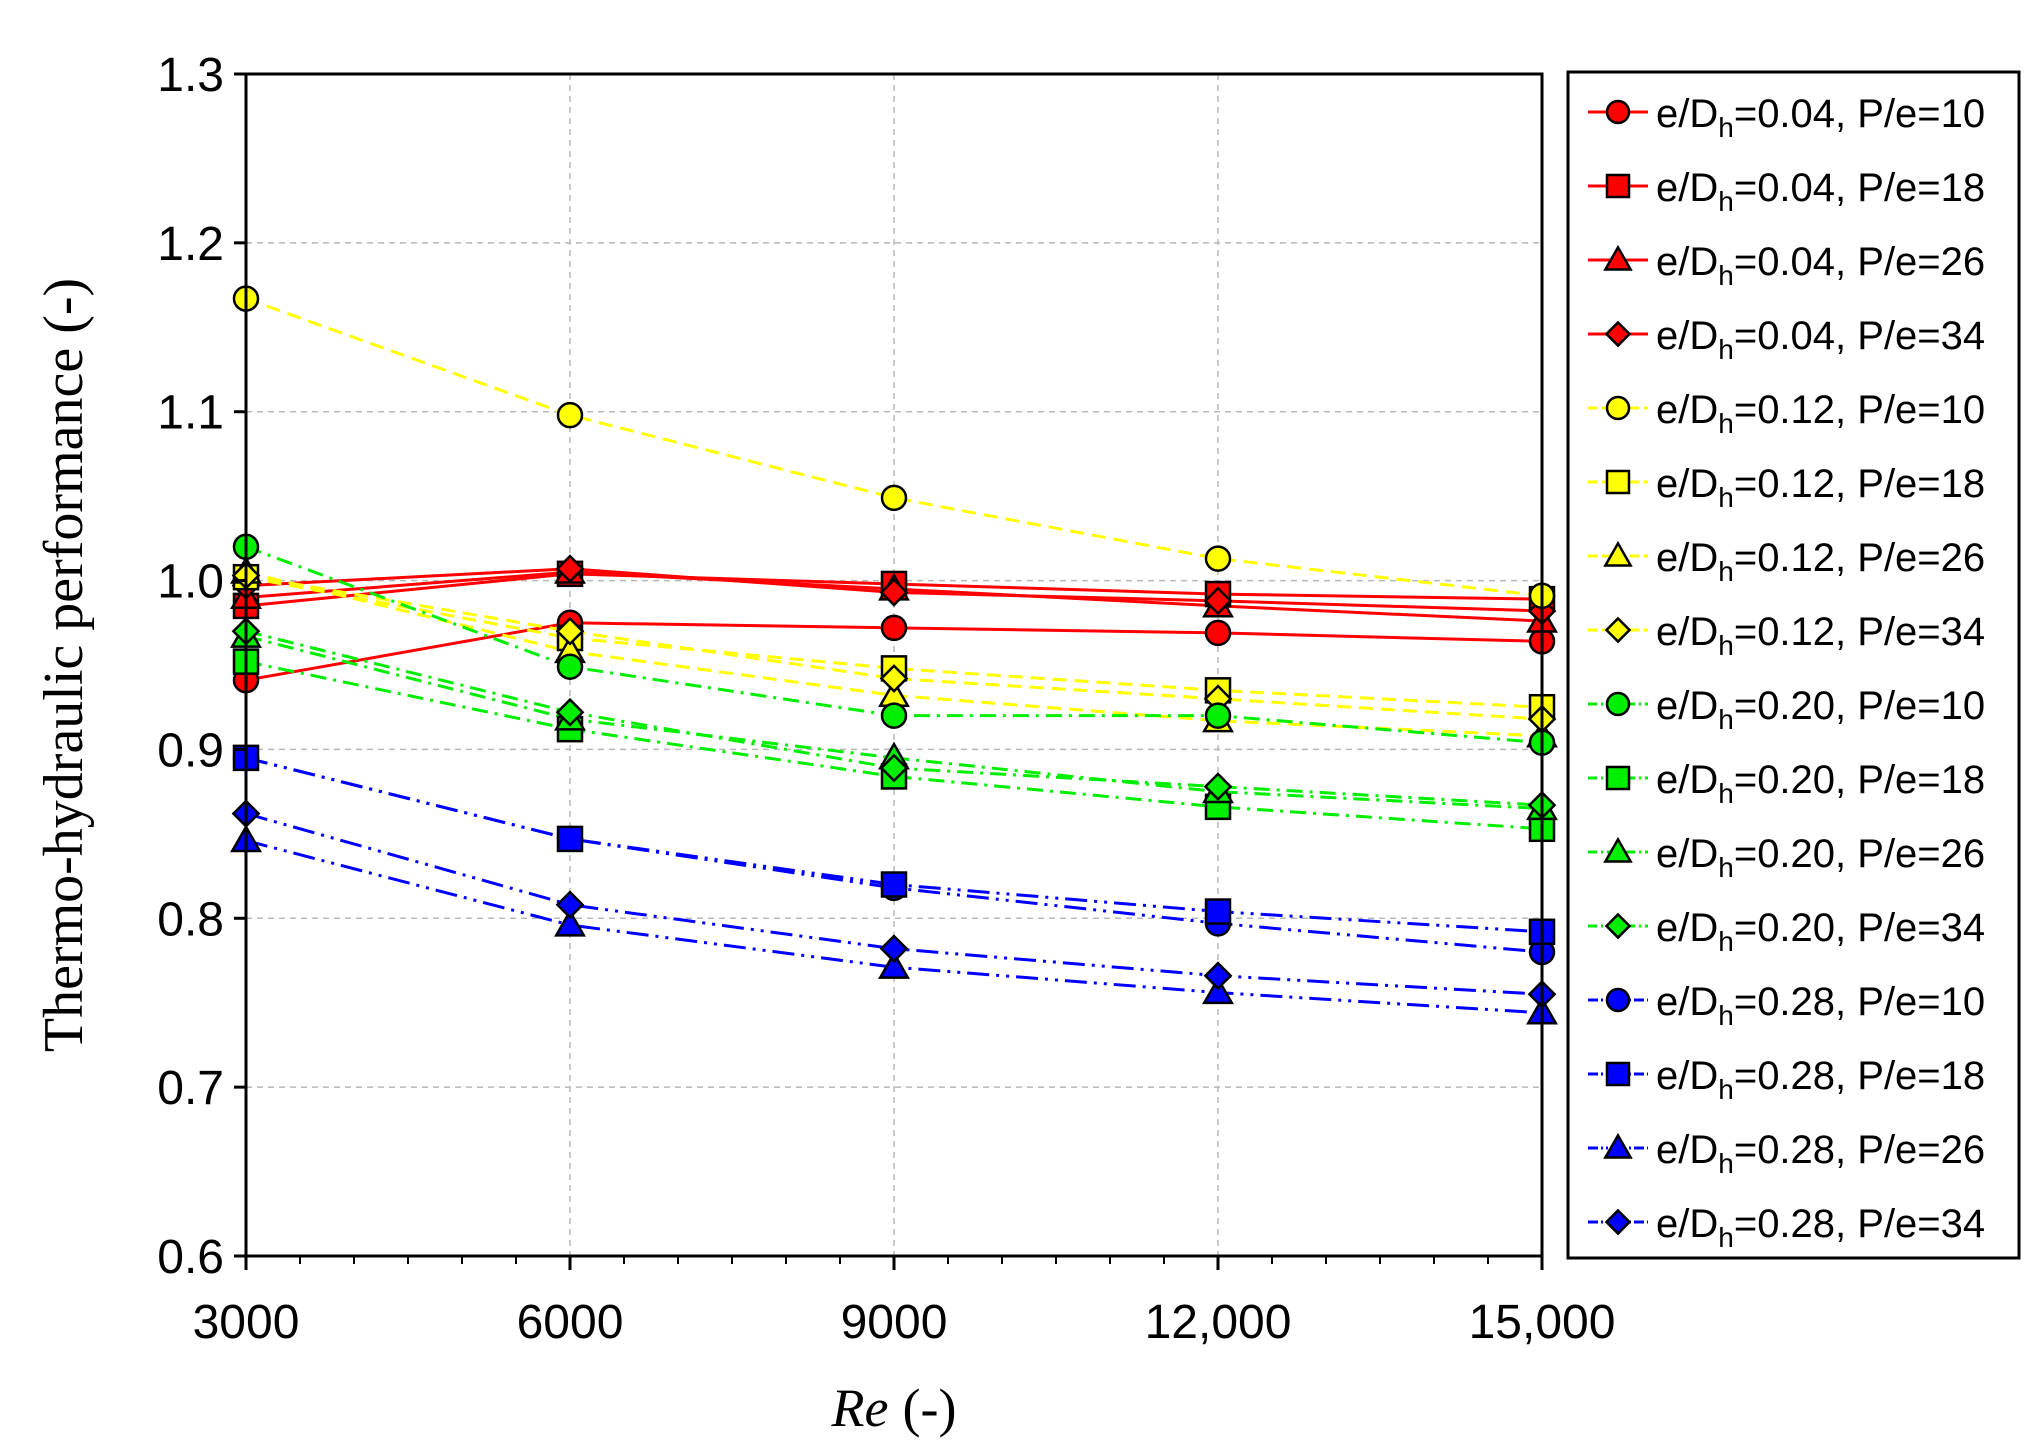  Describe the element at coordinates (1820, 1227) in the screenshot. I see `legend-label: e/Dh=0.28, P/e=34` at that location.